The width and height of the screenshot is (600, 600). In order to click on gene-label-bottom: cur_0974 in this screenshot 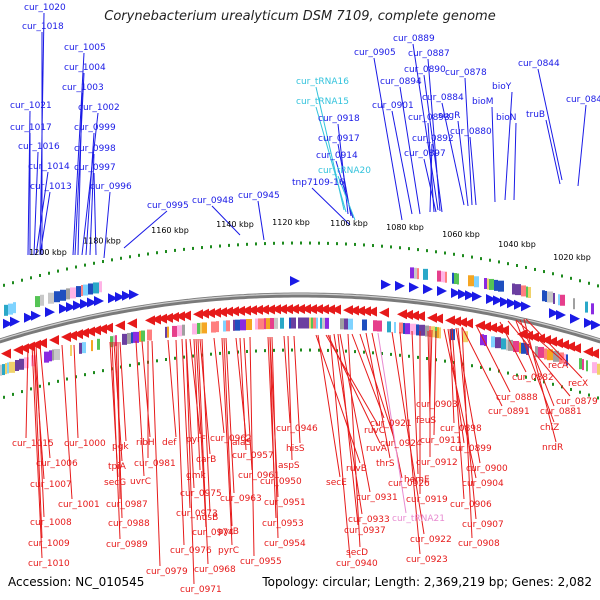, I will do `click(213, 533)`.